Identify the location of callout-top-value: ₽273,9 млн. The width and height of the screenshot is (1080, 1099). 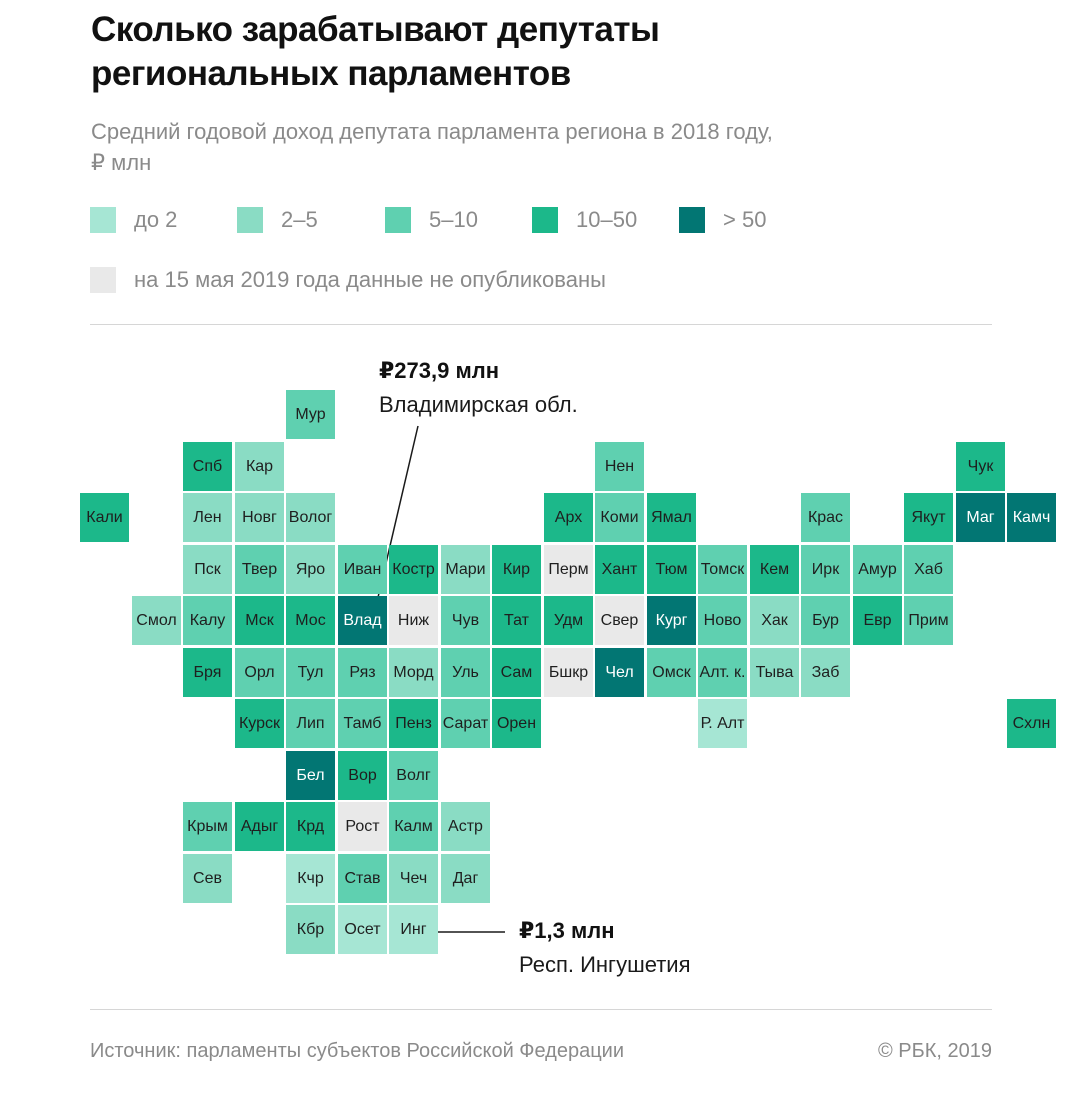
(439, 370).